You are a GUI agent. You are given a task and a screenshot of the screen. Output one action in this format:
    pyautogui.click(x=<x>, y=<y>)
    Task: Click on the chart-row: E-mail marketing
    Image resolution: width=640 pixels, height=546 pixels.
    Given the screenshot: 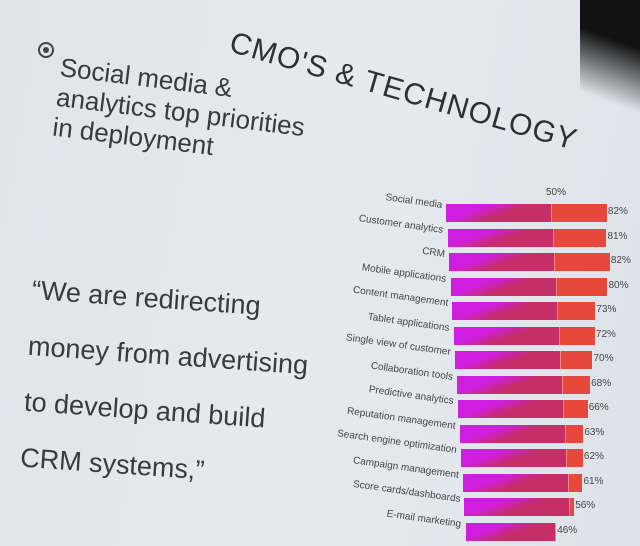 What is the action you would take?
    pyautogui.click(x=231, y=523)
    